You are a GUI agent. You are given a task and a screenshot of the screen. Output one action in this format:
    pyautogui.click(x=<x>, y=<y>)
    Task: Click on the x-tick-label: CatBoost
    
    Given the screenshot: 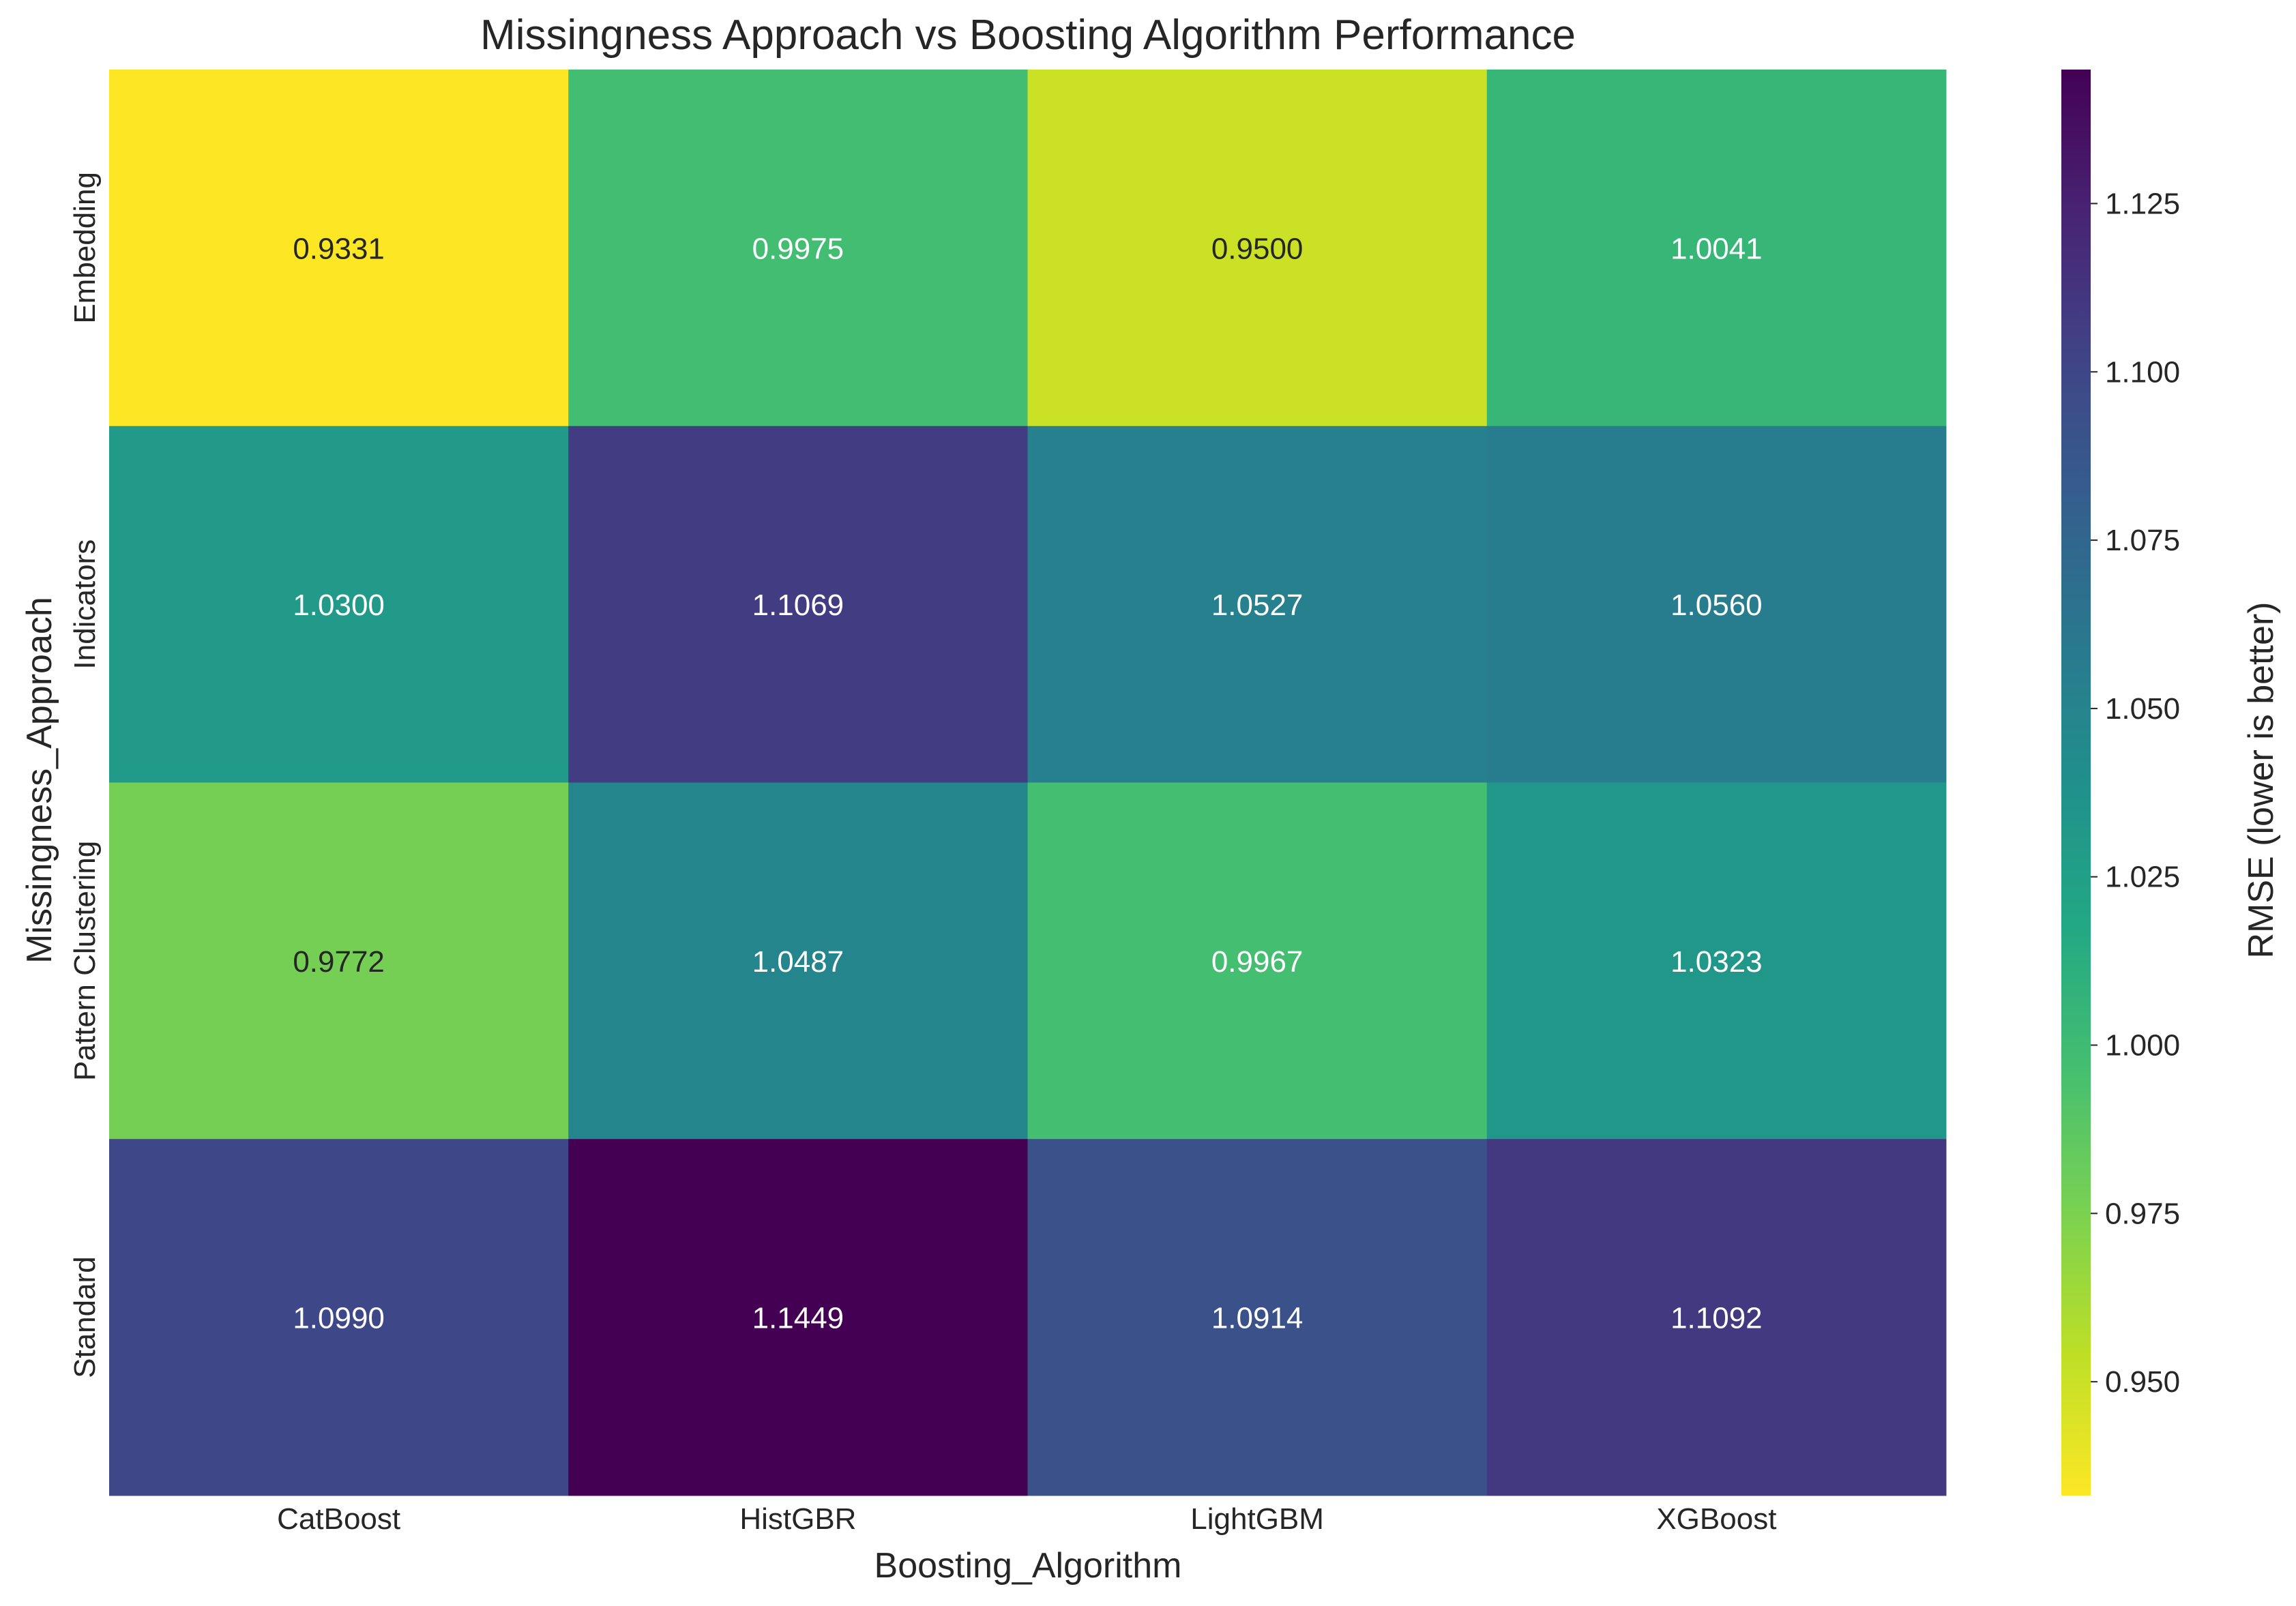 What is the action you would take?
    pyautogui.click(x=339, y=1519)
    